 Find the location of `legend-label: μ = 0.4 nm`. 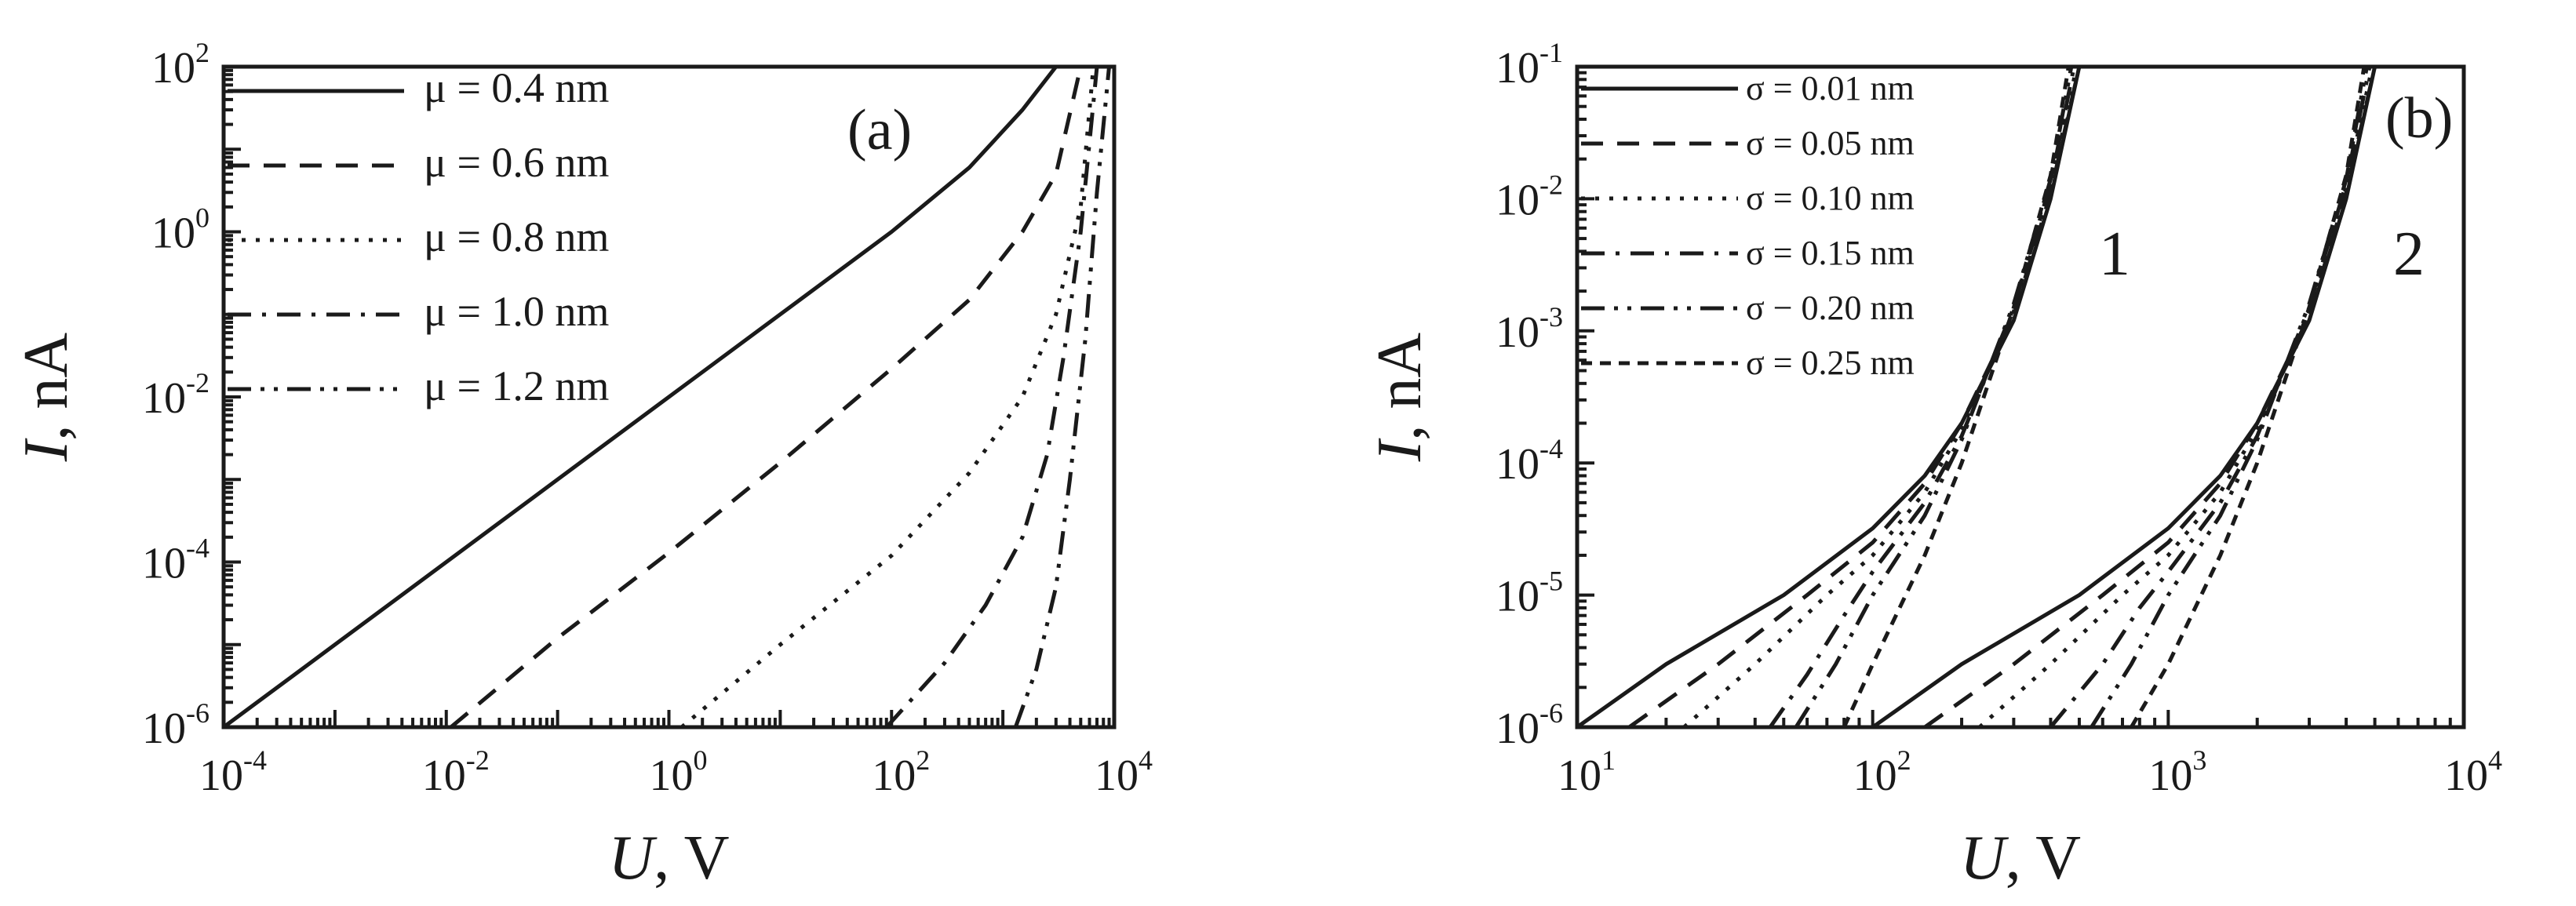

legend-label: μ = 0.4 nm is located at coordinates (516, 87).